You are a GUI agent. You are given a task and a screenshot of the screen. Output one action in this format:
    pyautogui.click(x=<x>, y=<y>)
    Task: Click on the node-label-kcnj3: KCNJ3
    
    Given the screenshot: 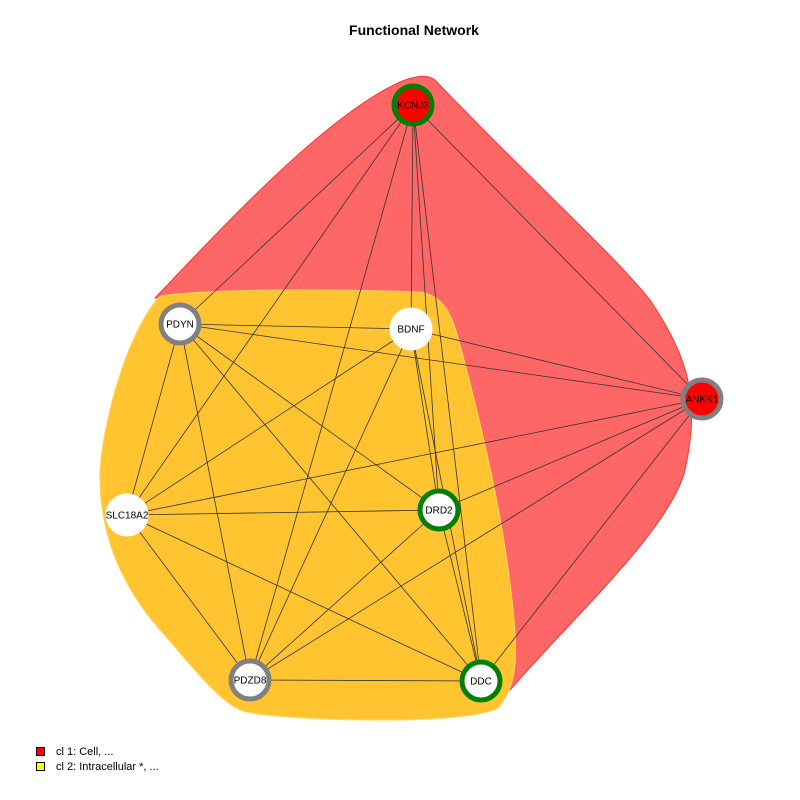 What is the action you would take?
    pyautogui.click(x=413, y=106)
    